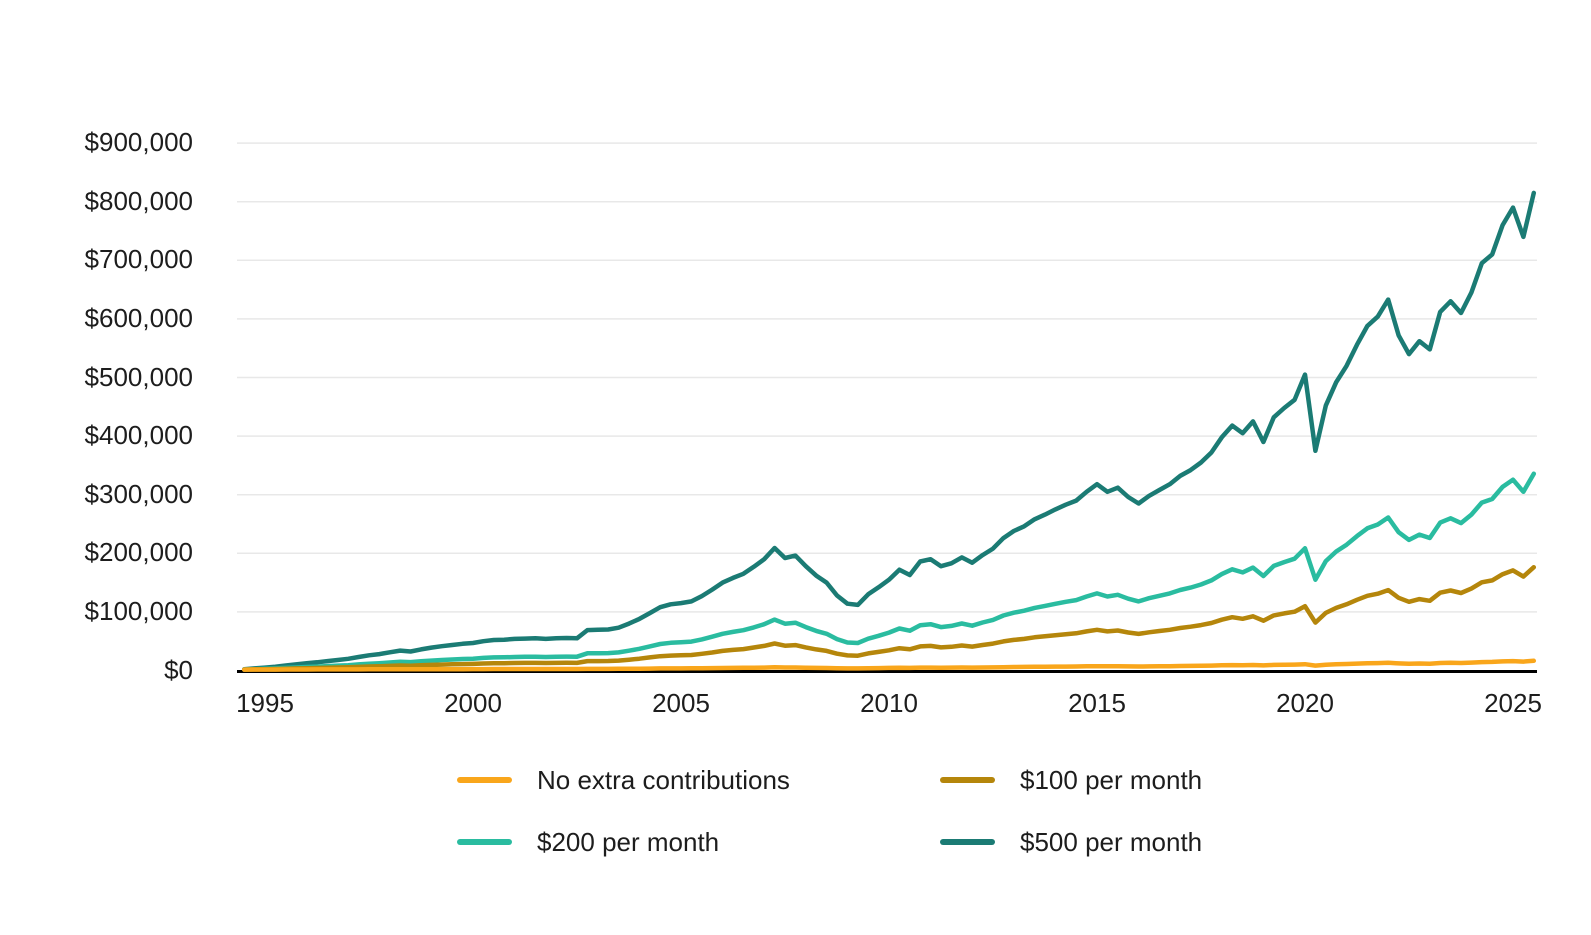 The height and width of the screenshot is (935, 1591). Describe the element at coordinates (1111, 841) in the screenshot. I see `legend-label: $500 per month` at that location.